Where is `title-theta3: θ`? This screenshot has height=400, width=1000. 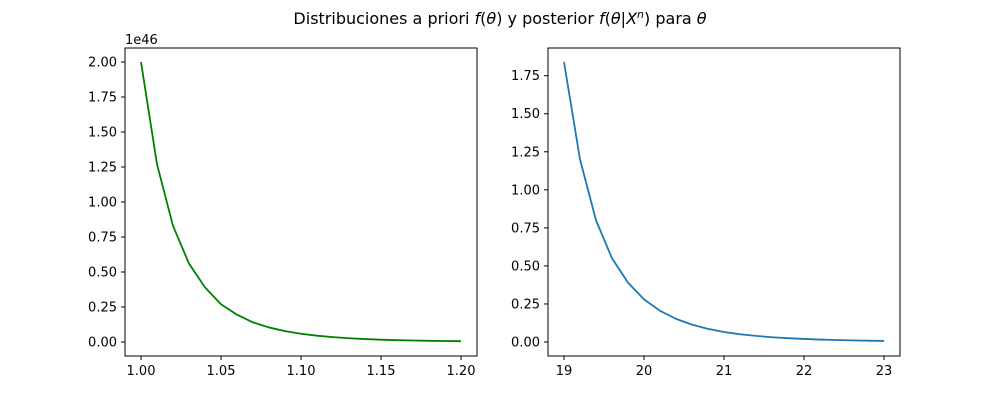
title-theta3: θ is located at coordinates (702, 18).